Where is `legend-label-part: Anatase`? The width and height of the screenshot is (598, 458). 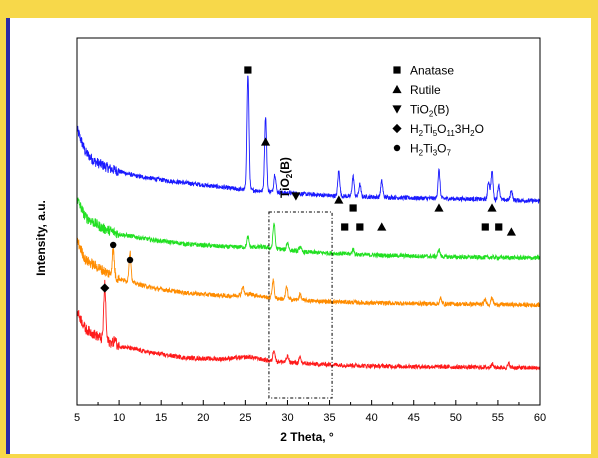 legend-label-part: Anatase is located at coordinates (432, 71).